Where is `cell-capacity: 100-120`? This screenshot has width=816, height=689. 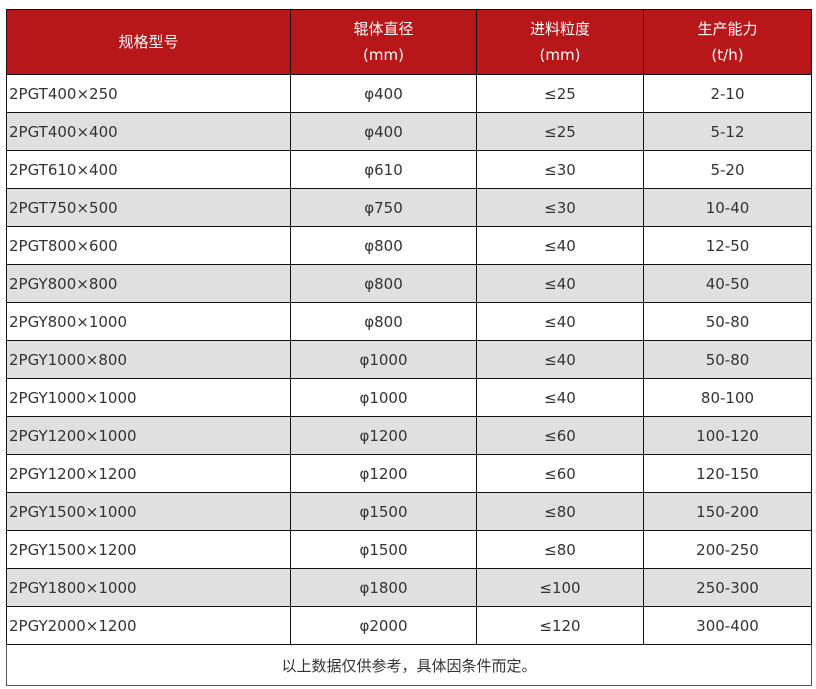 cell-capacity: 100-120 is located at coordinates (727, 435).